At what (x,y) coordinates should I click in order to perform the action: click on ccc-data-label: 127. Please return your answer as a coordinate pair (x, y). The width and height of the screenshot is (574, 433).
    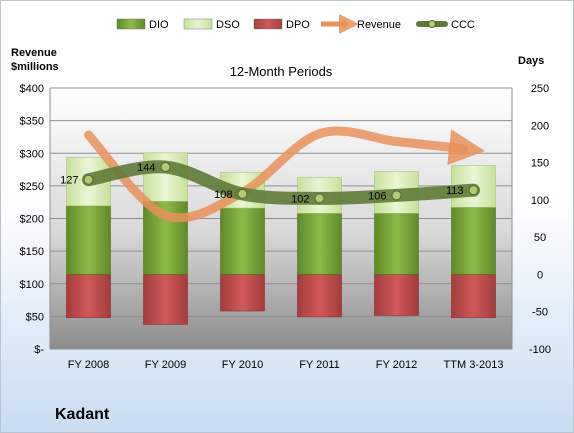
    Looking at the image, I should click on (69, 181).